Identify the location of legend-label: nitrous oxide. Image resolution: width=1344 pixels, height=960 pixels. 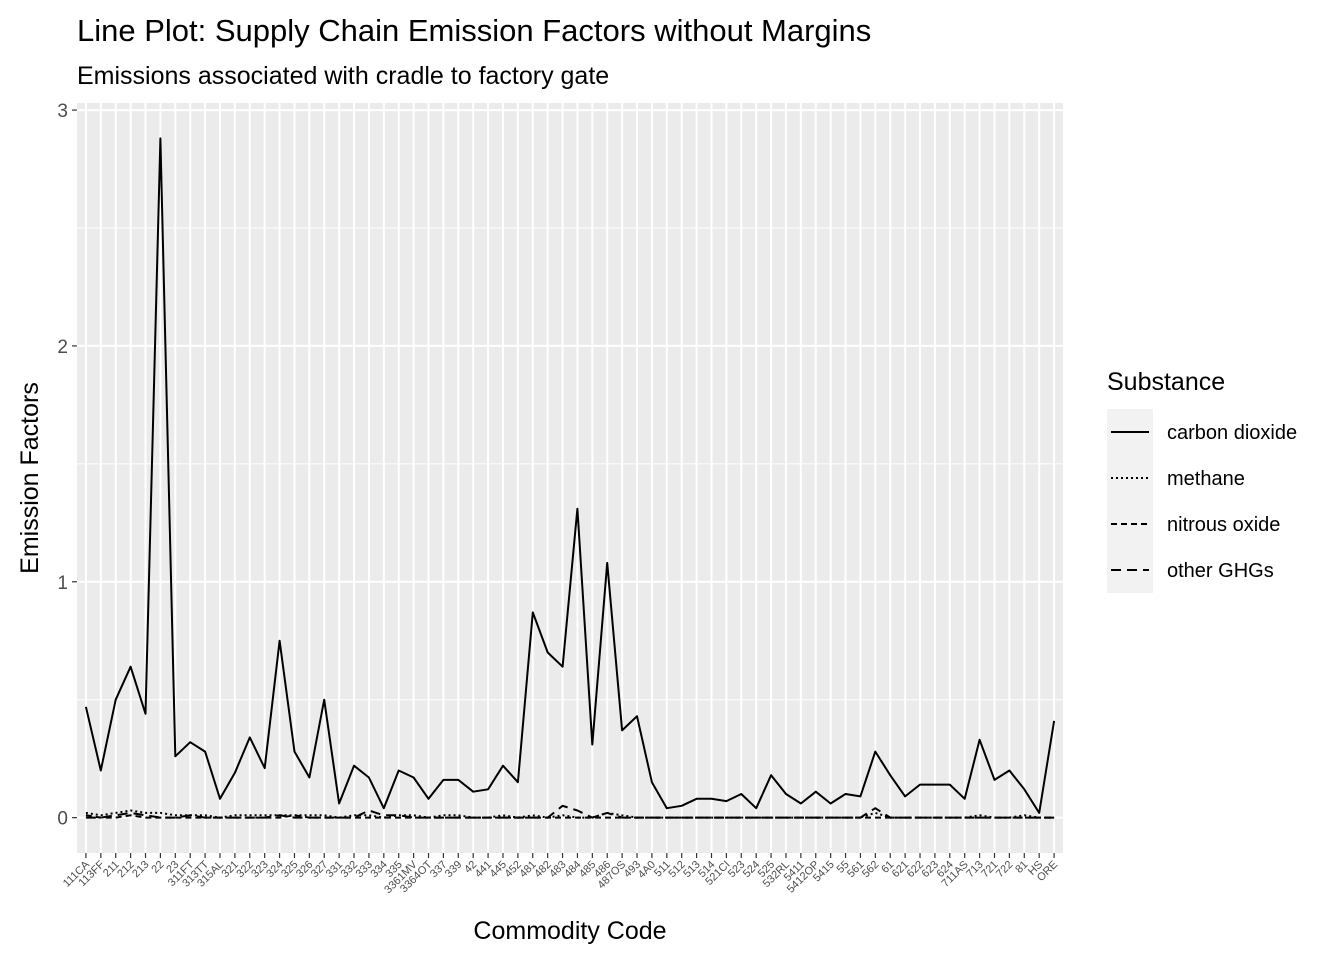
(1223, 525).